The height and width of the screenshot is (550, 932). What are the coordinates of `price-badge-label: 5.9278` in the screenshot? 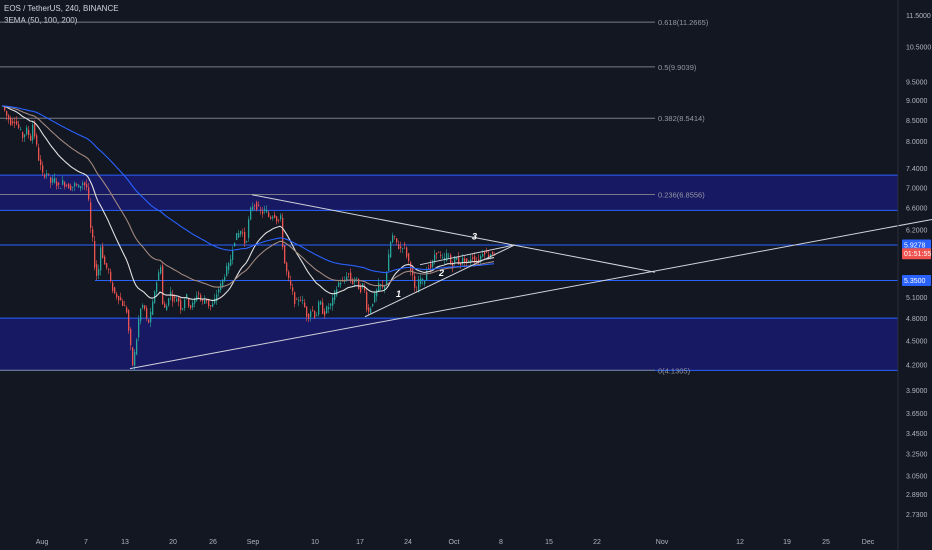 It's located at (915, 245).